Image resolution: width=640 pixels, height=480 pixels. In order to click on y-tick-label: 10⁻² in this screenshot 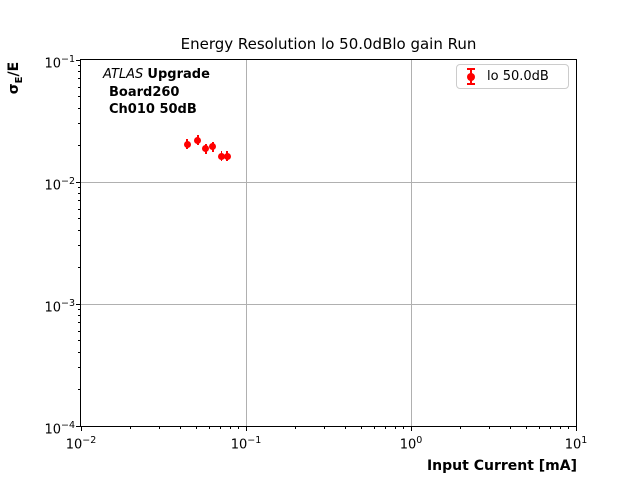, I will do `click(59, 185)`.